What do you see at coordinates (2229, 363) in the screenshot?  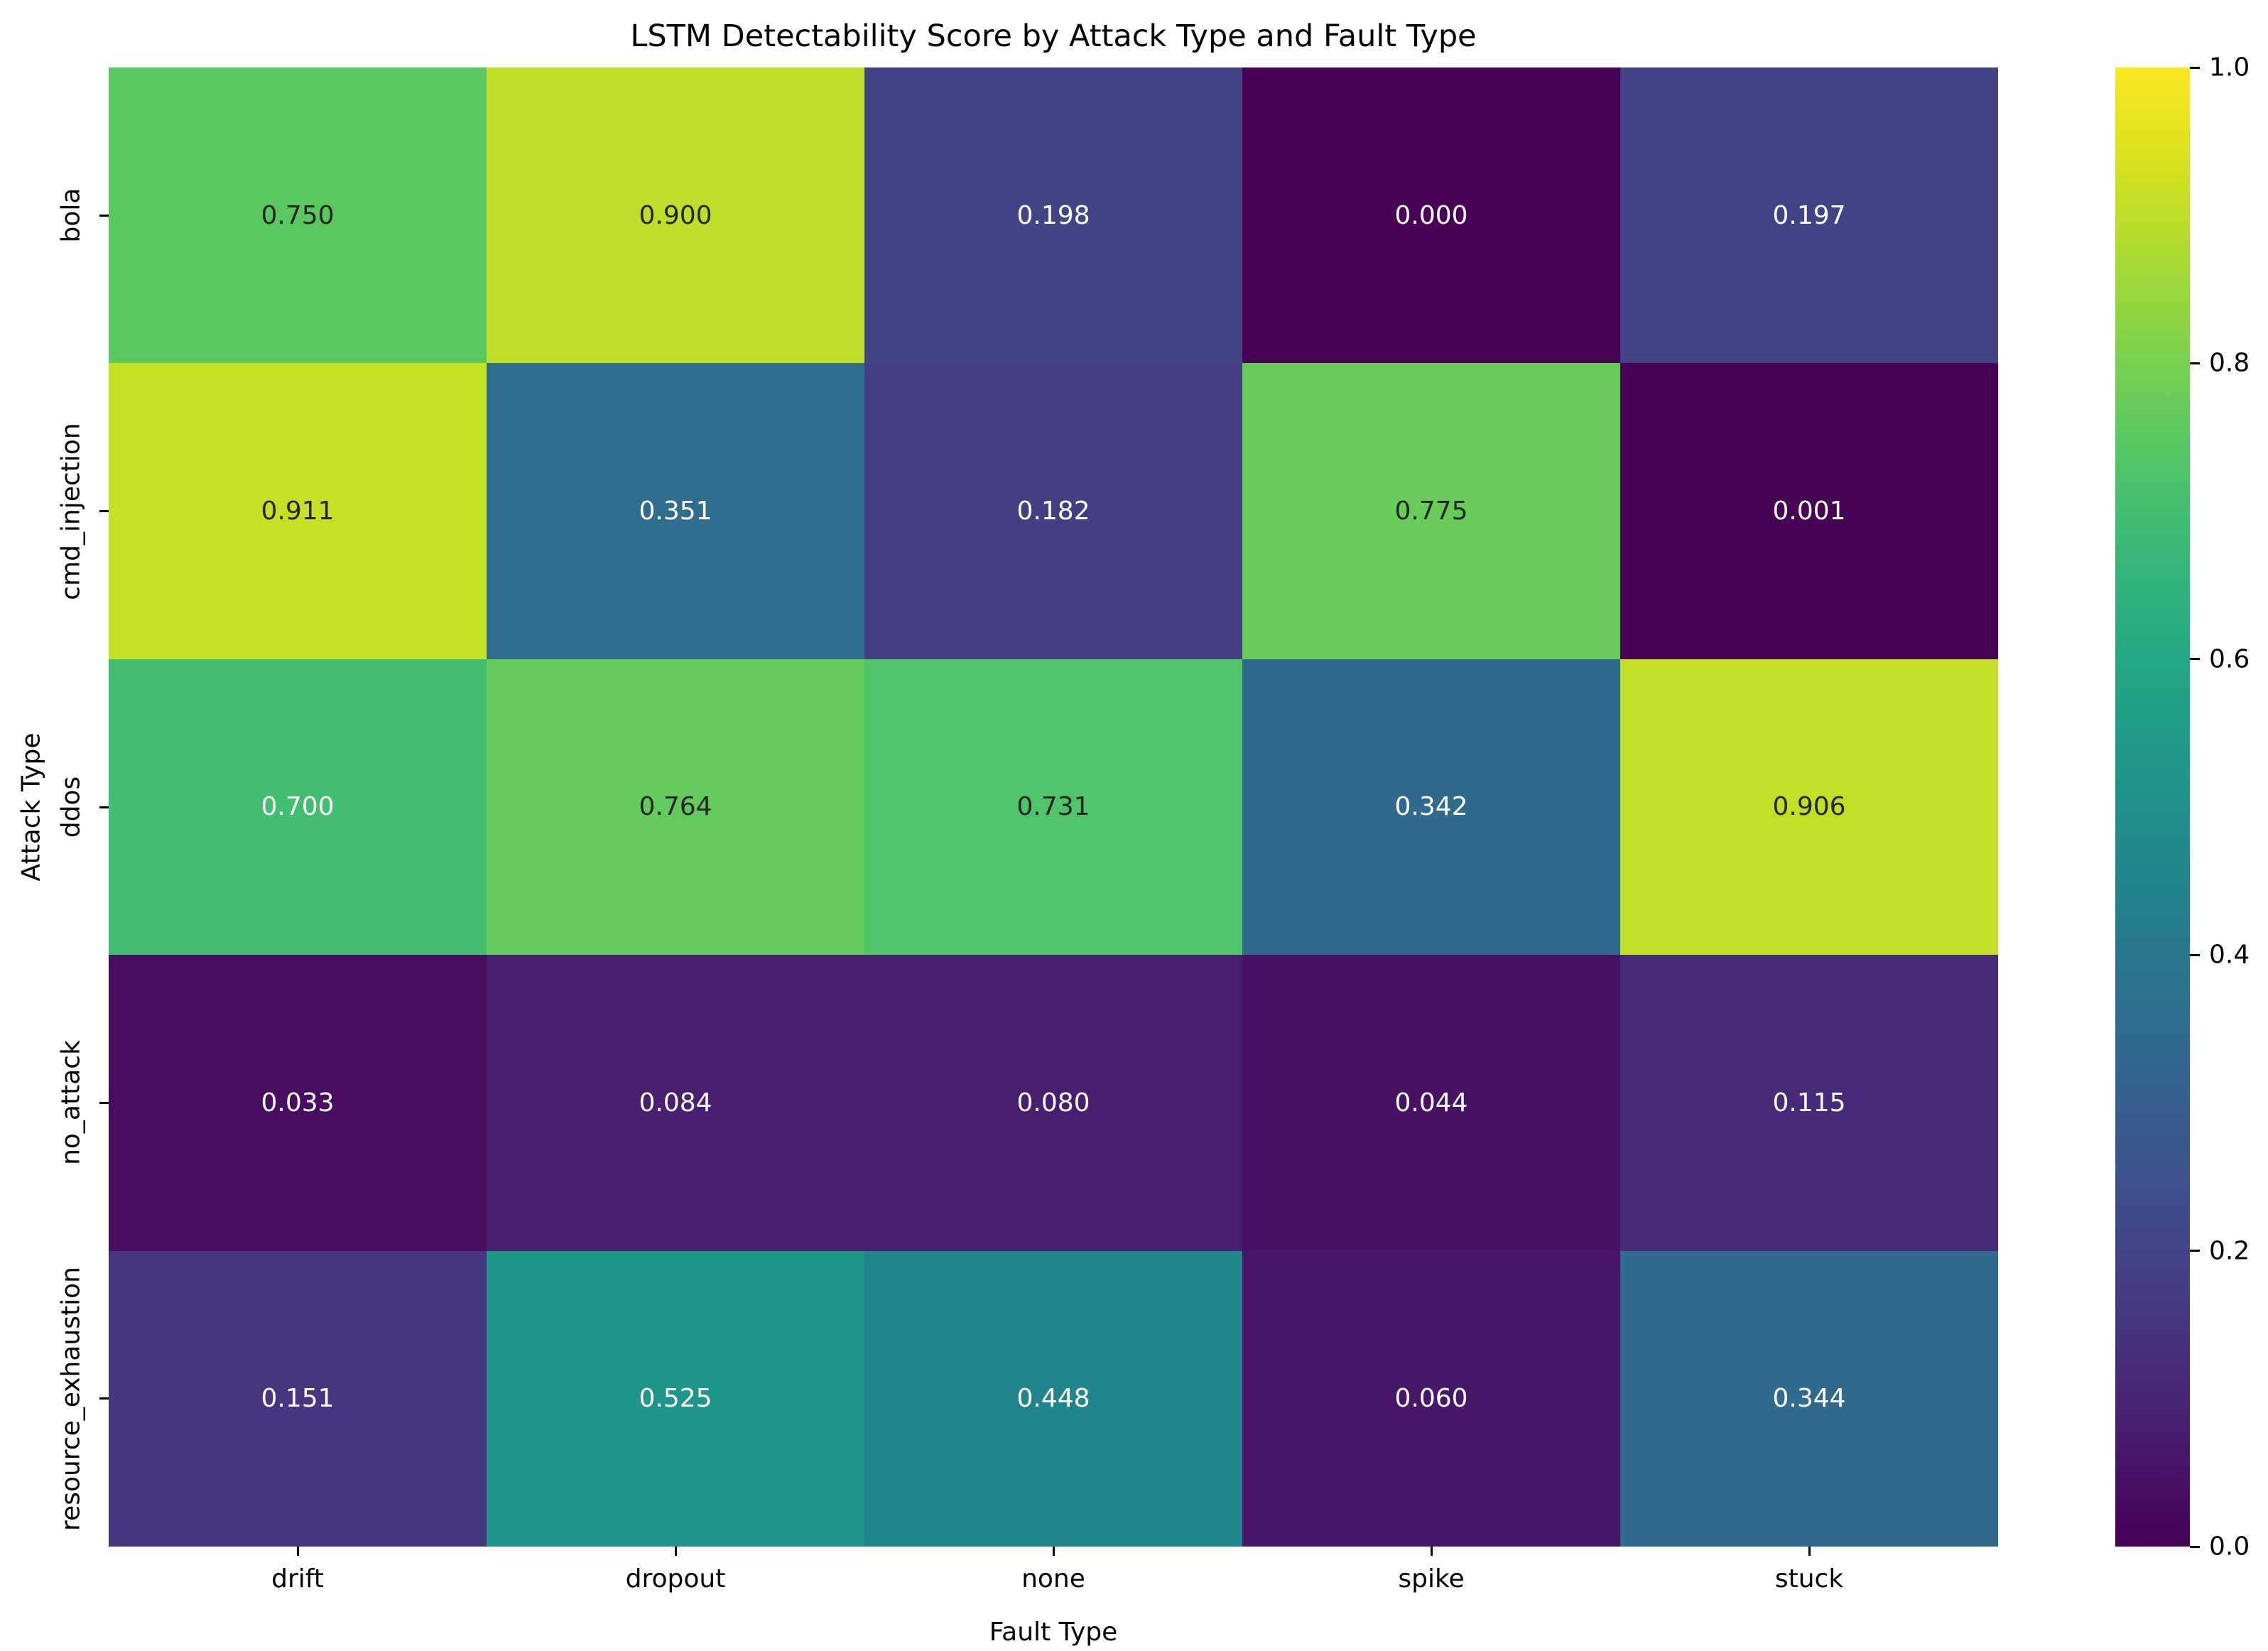 I see `colorbar-tick-label: 0.8` at bounding box center [2229, 363].